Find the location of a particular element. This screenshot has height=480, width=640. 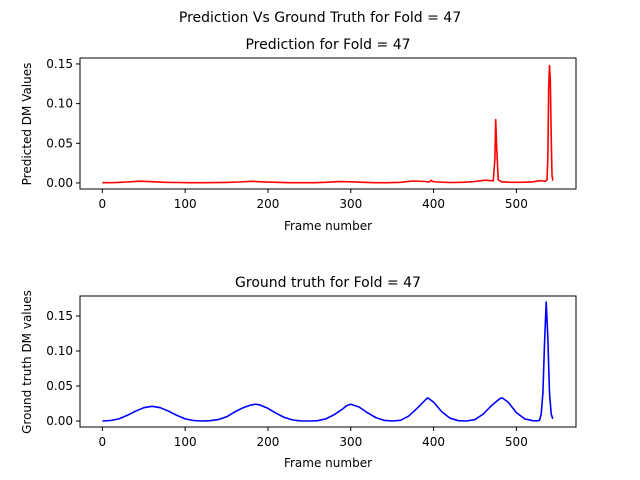

prediction-x-tick-label: 300 is located at coordinates (350, 204).